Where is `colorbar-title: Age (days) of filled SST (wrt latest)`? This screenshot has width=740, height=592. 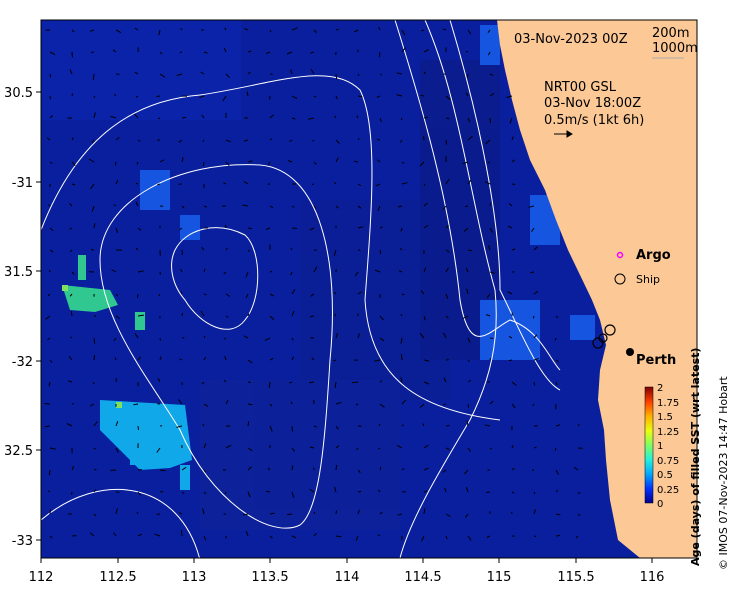
colorbar-title: Age (days) of filled SST (wrt latest) is located at coordinates (695, 457).